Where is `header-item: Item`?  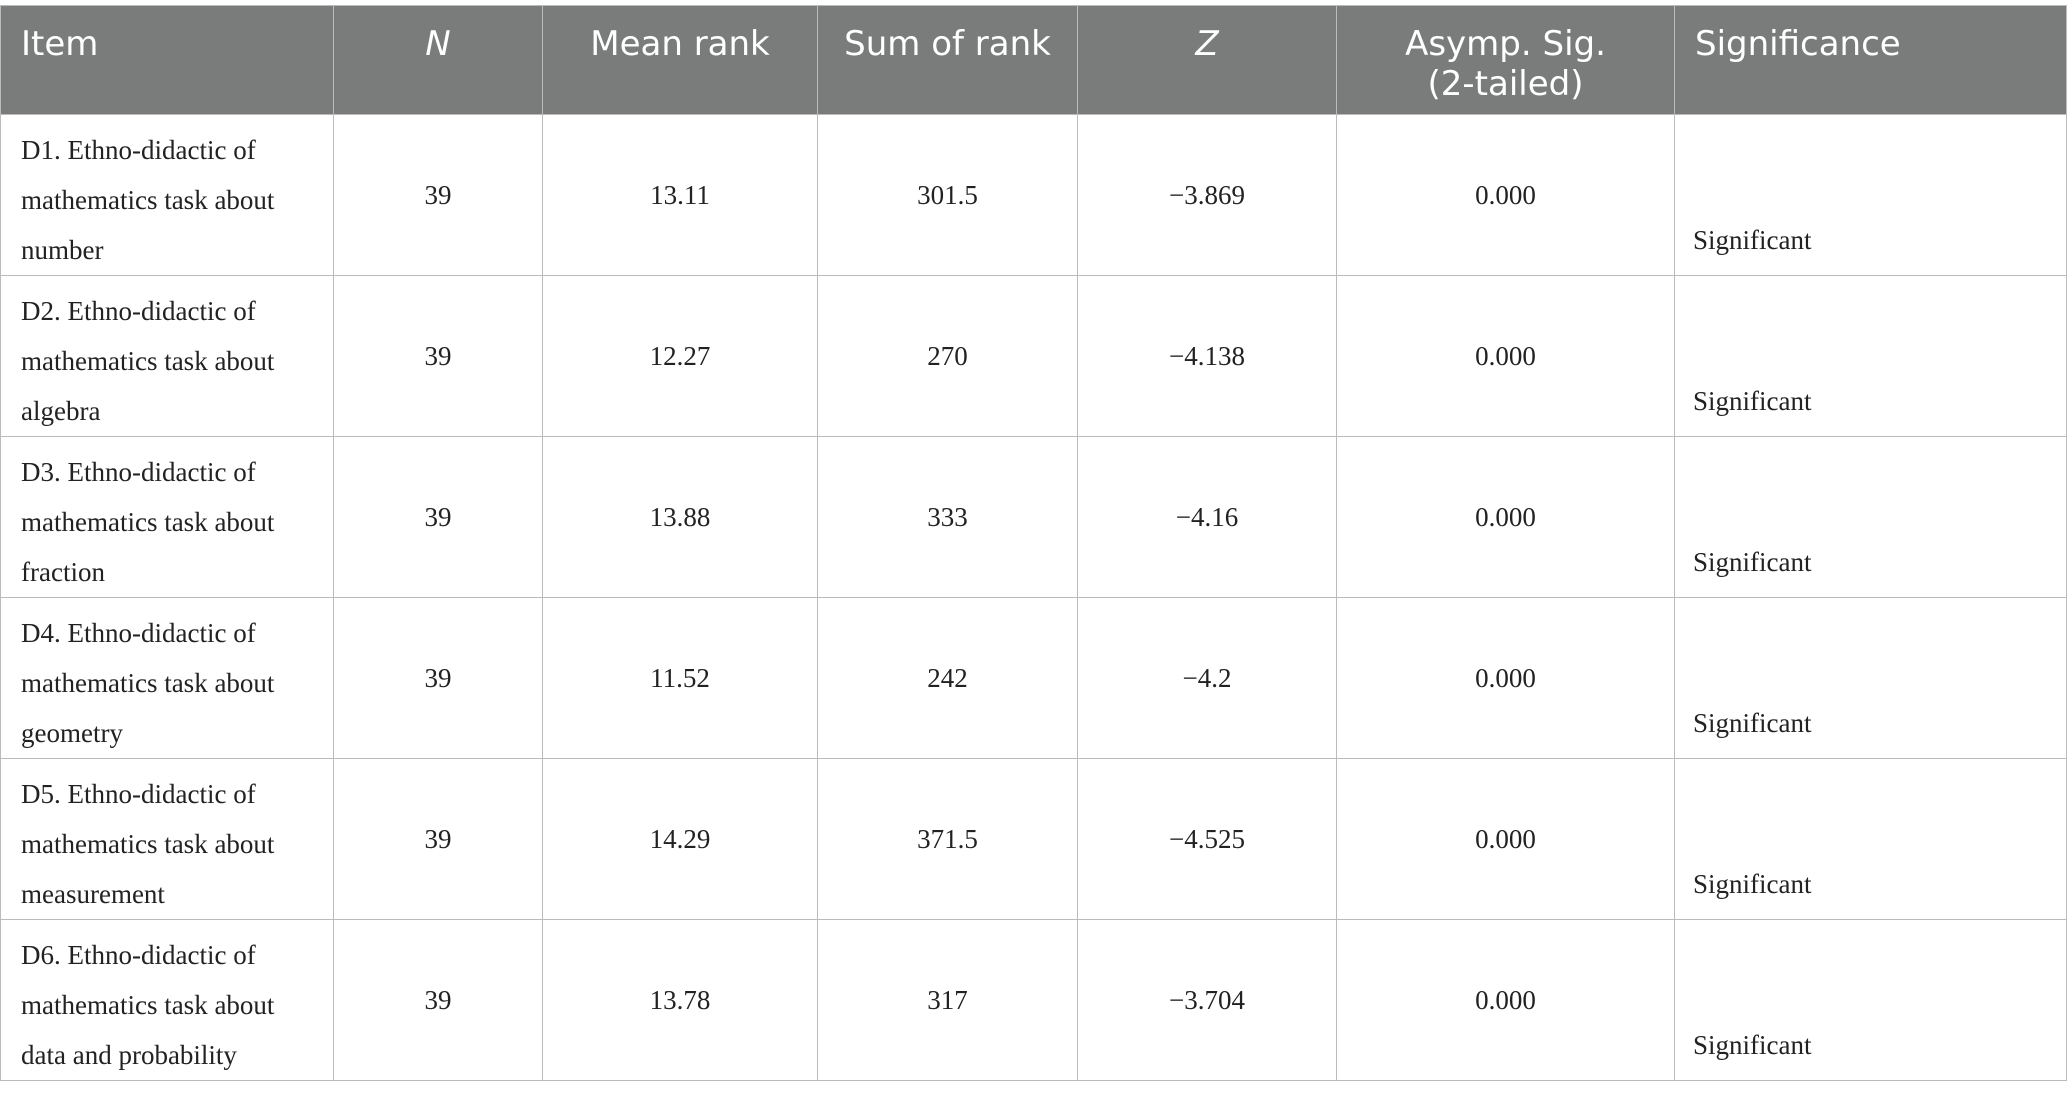 header-item: Item is located at coordinates (167, 60).